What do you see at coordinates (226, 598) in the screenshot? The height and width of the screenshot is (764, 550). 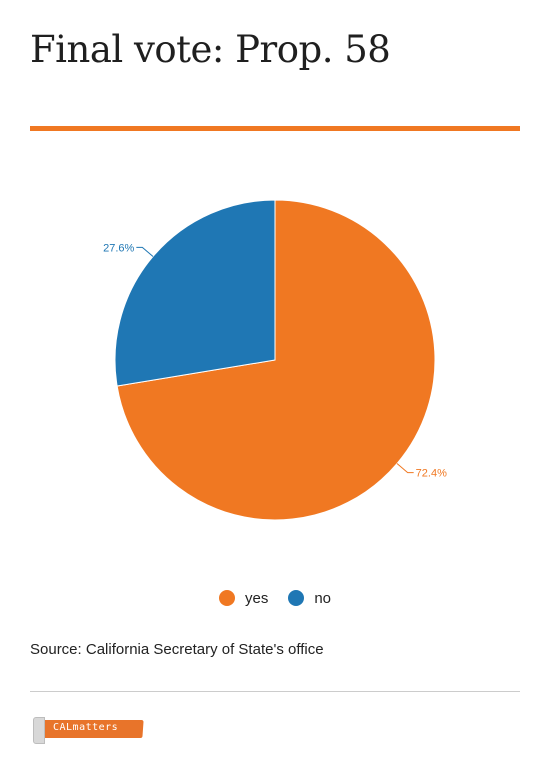 I see `legend-swatch-yes` at bounding box center [226, 598].